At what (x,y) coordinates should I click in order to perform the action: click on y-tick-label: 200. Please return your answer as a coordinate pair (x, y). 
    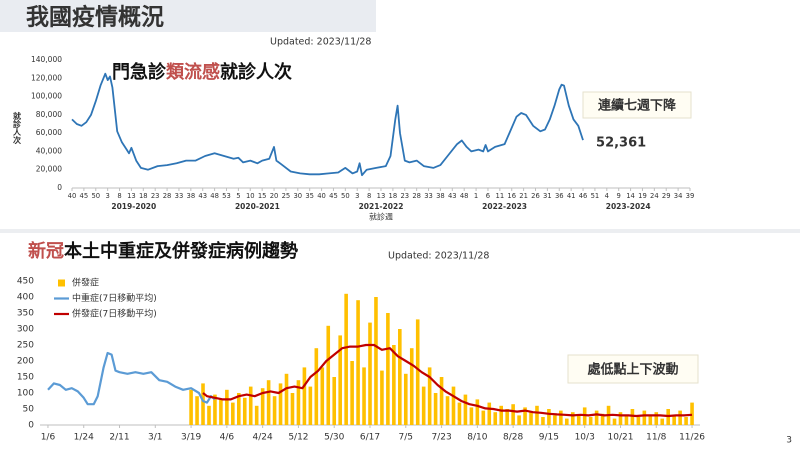
    Looking at the image, I should click on (25, 362).